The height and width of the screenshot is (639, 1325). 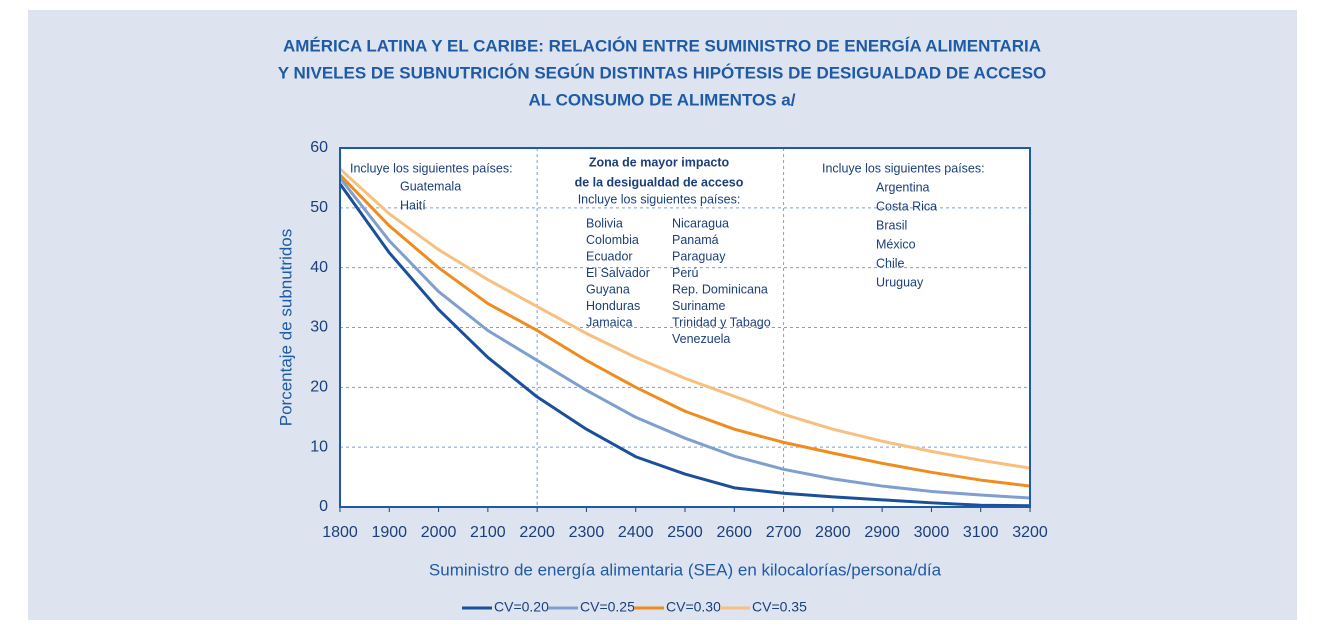 I want to click on y-axis-label: Porcentaje de subnutridos, so click(x=285, y=328).